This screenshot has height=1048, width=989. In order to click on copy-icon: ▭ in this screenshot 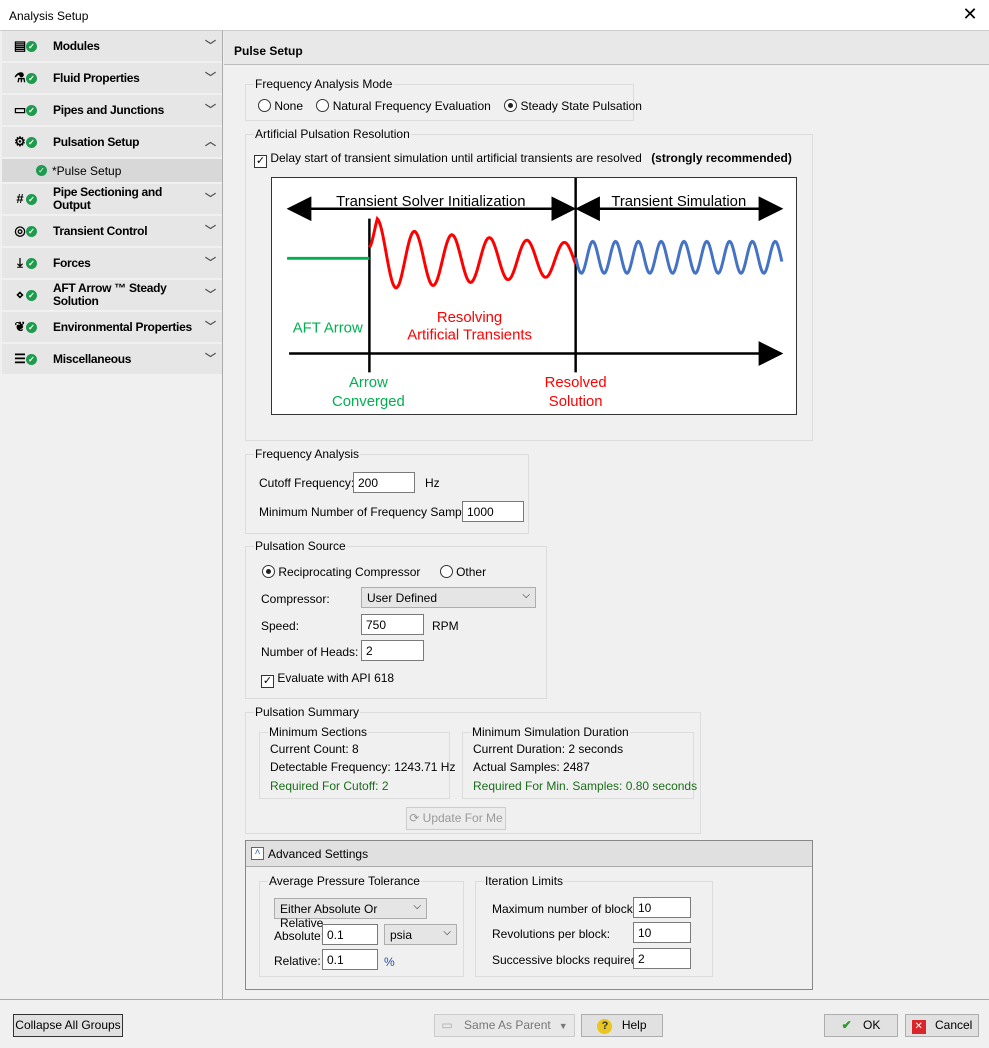, I will do `click(447, 1025)`.